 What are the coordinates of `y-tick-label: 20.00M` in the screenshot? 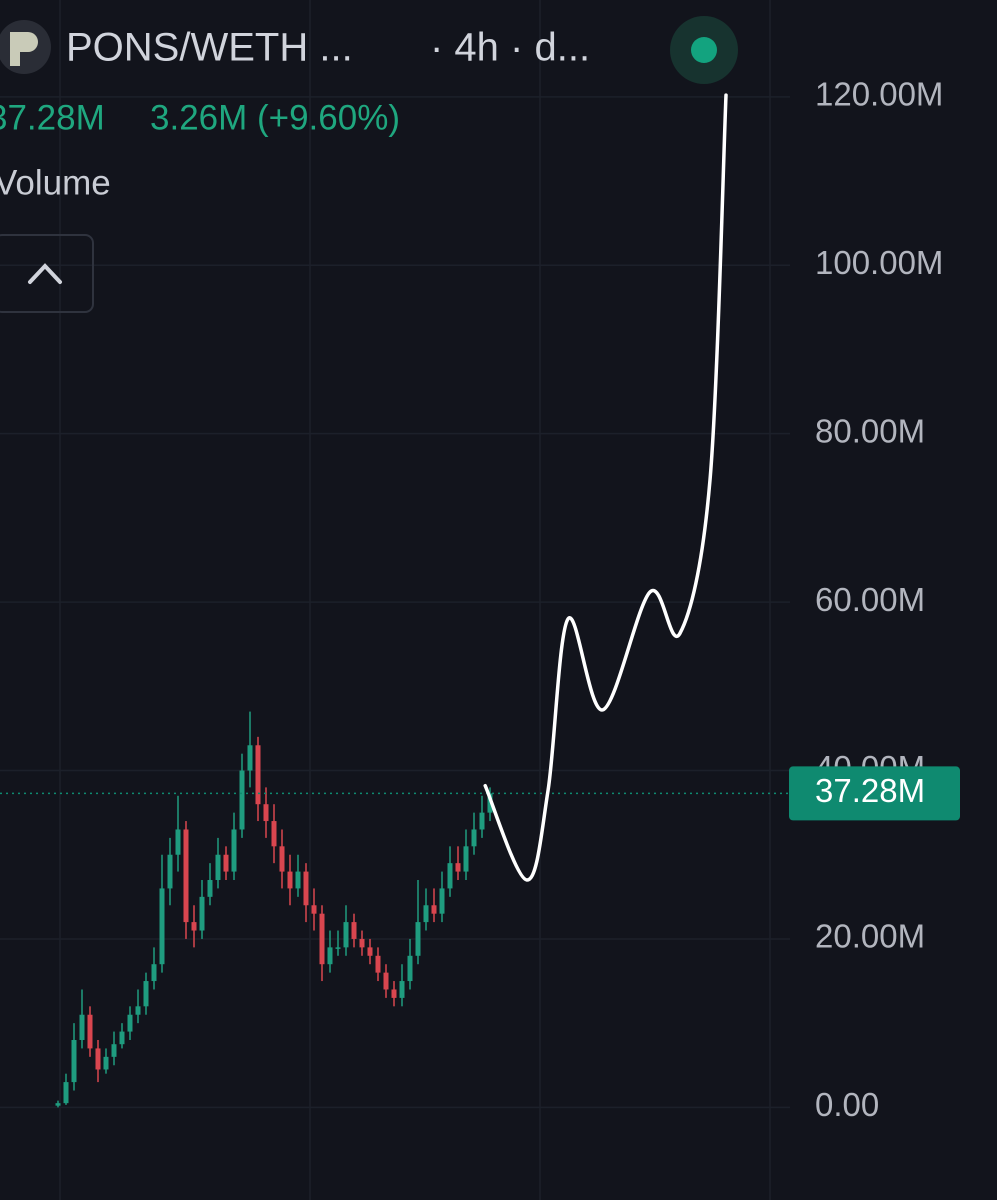 It's located at (870, 936).